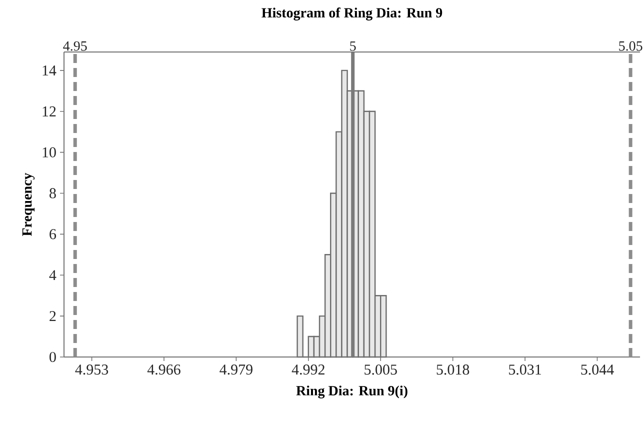 The image size is (644, 429). I want to click on x-tick-label: 4.966, so click(163, 369).